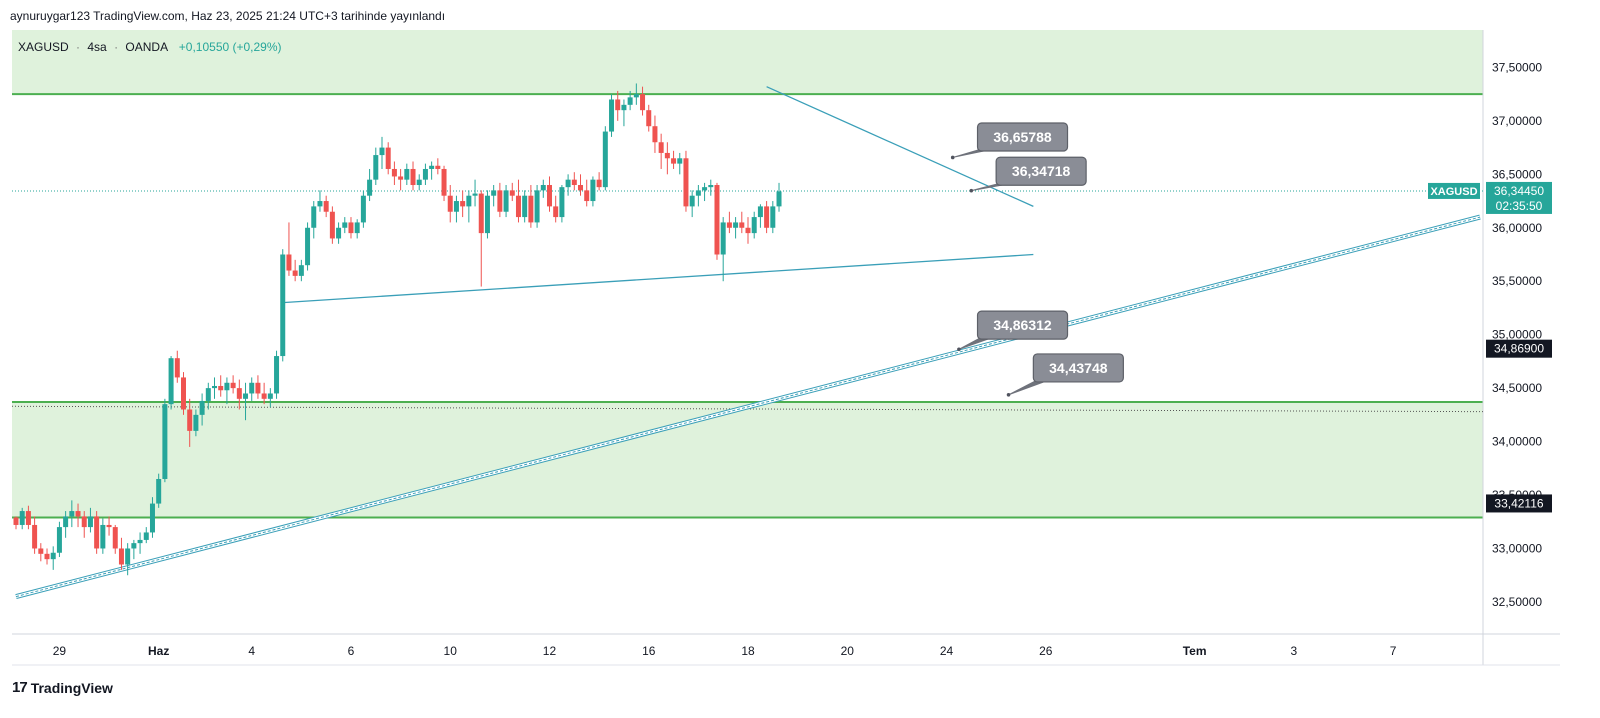 The height and width of the screenshot is (718, 1600). I want to click on y-tick-label: 32,50000, so click(1517, 602).